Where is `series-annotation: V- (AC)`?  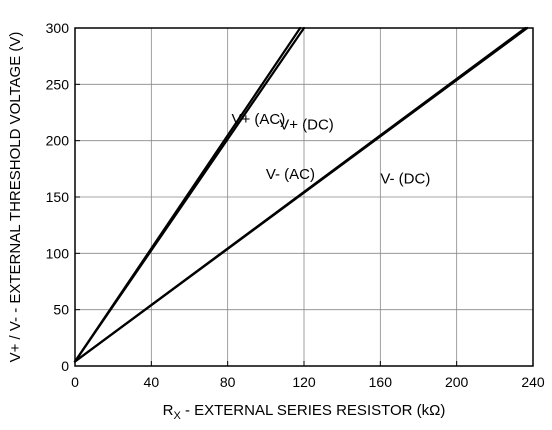 series-annotation: V- (AC) is located at coordinates (290, 174).